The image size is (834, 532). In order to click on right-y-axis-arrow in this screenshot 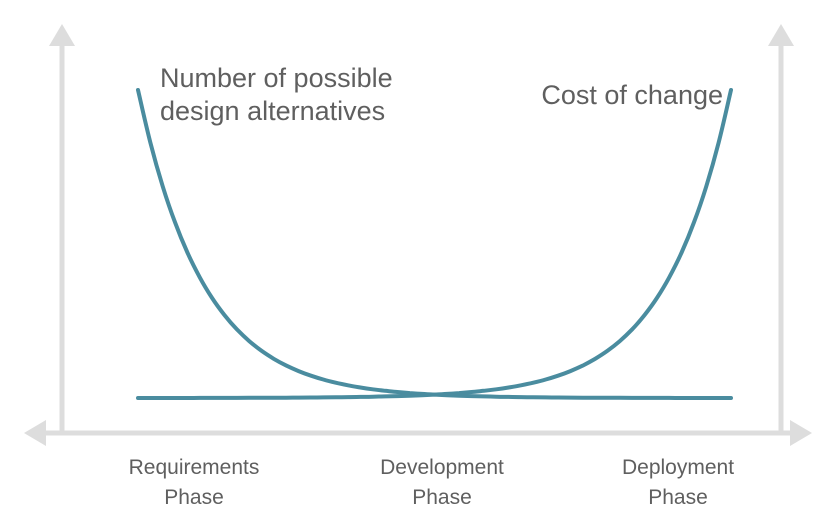, I will do `click(781, 35)`.